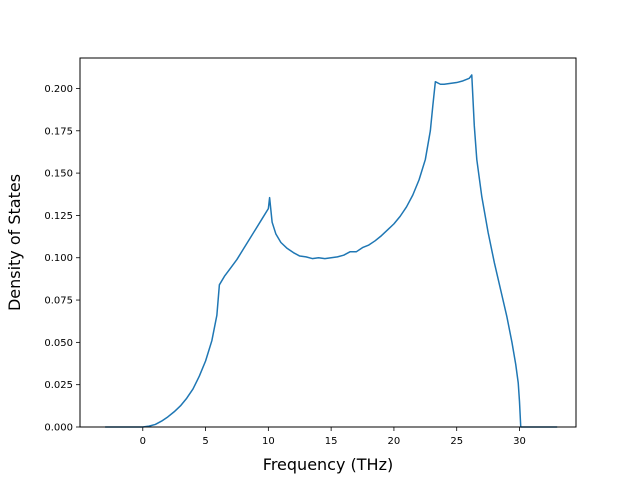  Describe the element at coordinates (58, 428) in the screenshot. I see `y-tick-label: 0.000` at that location.